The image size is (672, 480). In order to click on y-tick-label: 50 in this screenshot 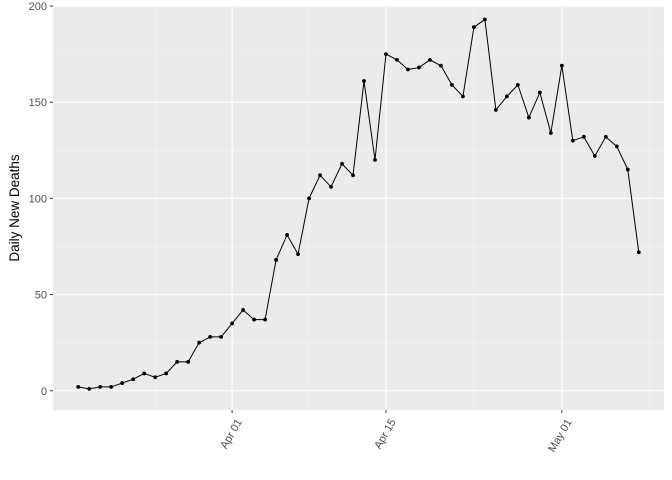, I will do `click(41, 296)`.